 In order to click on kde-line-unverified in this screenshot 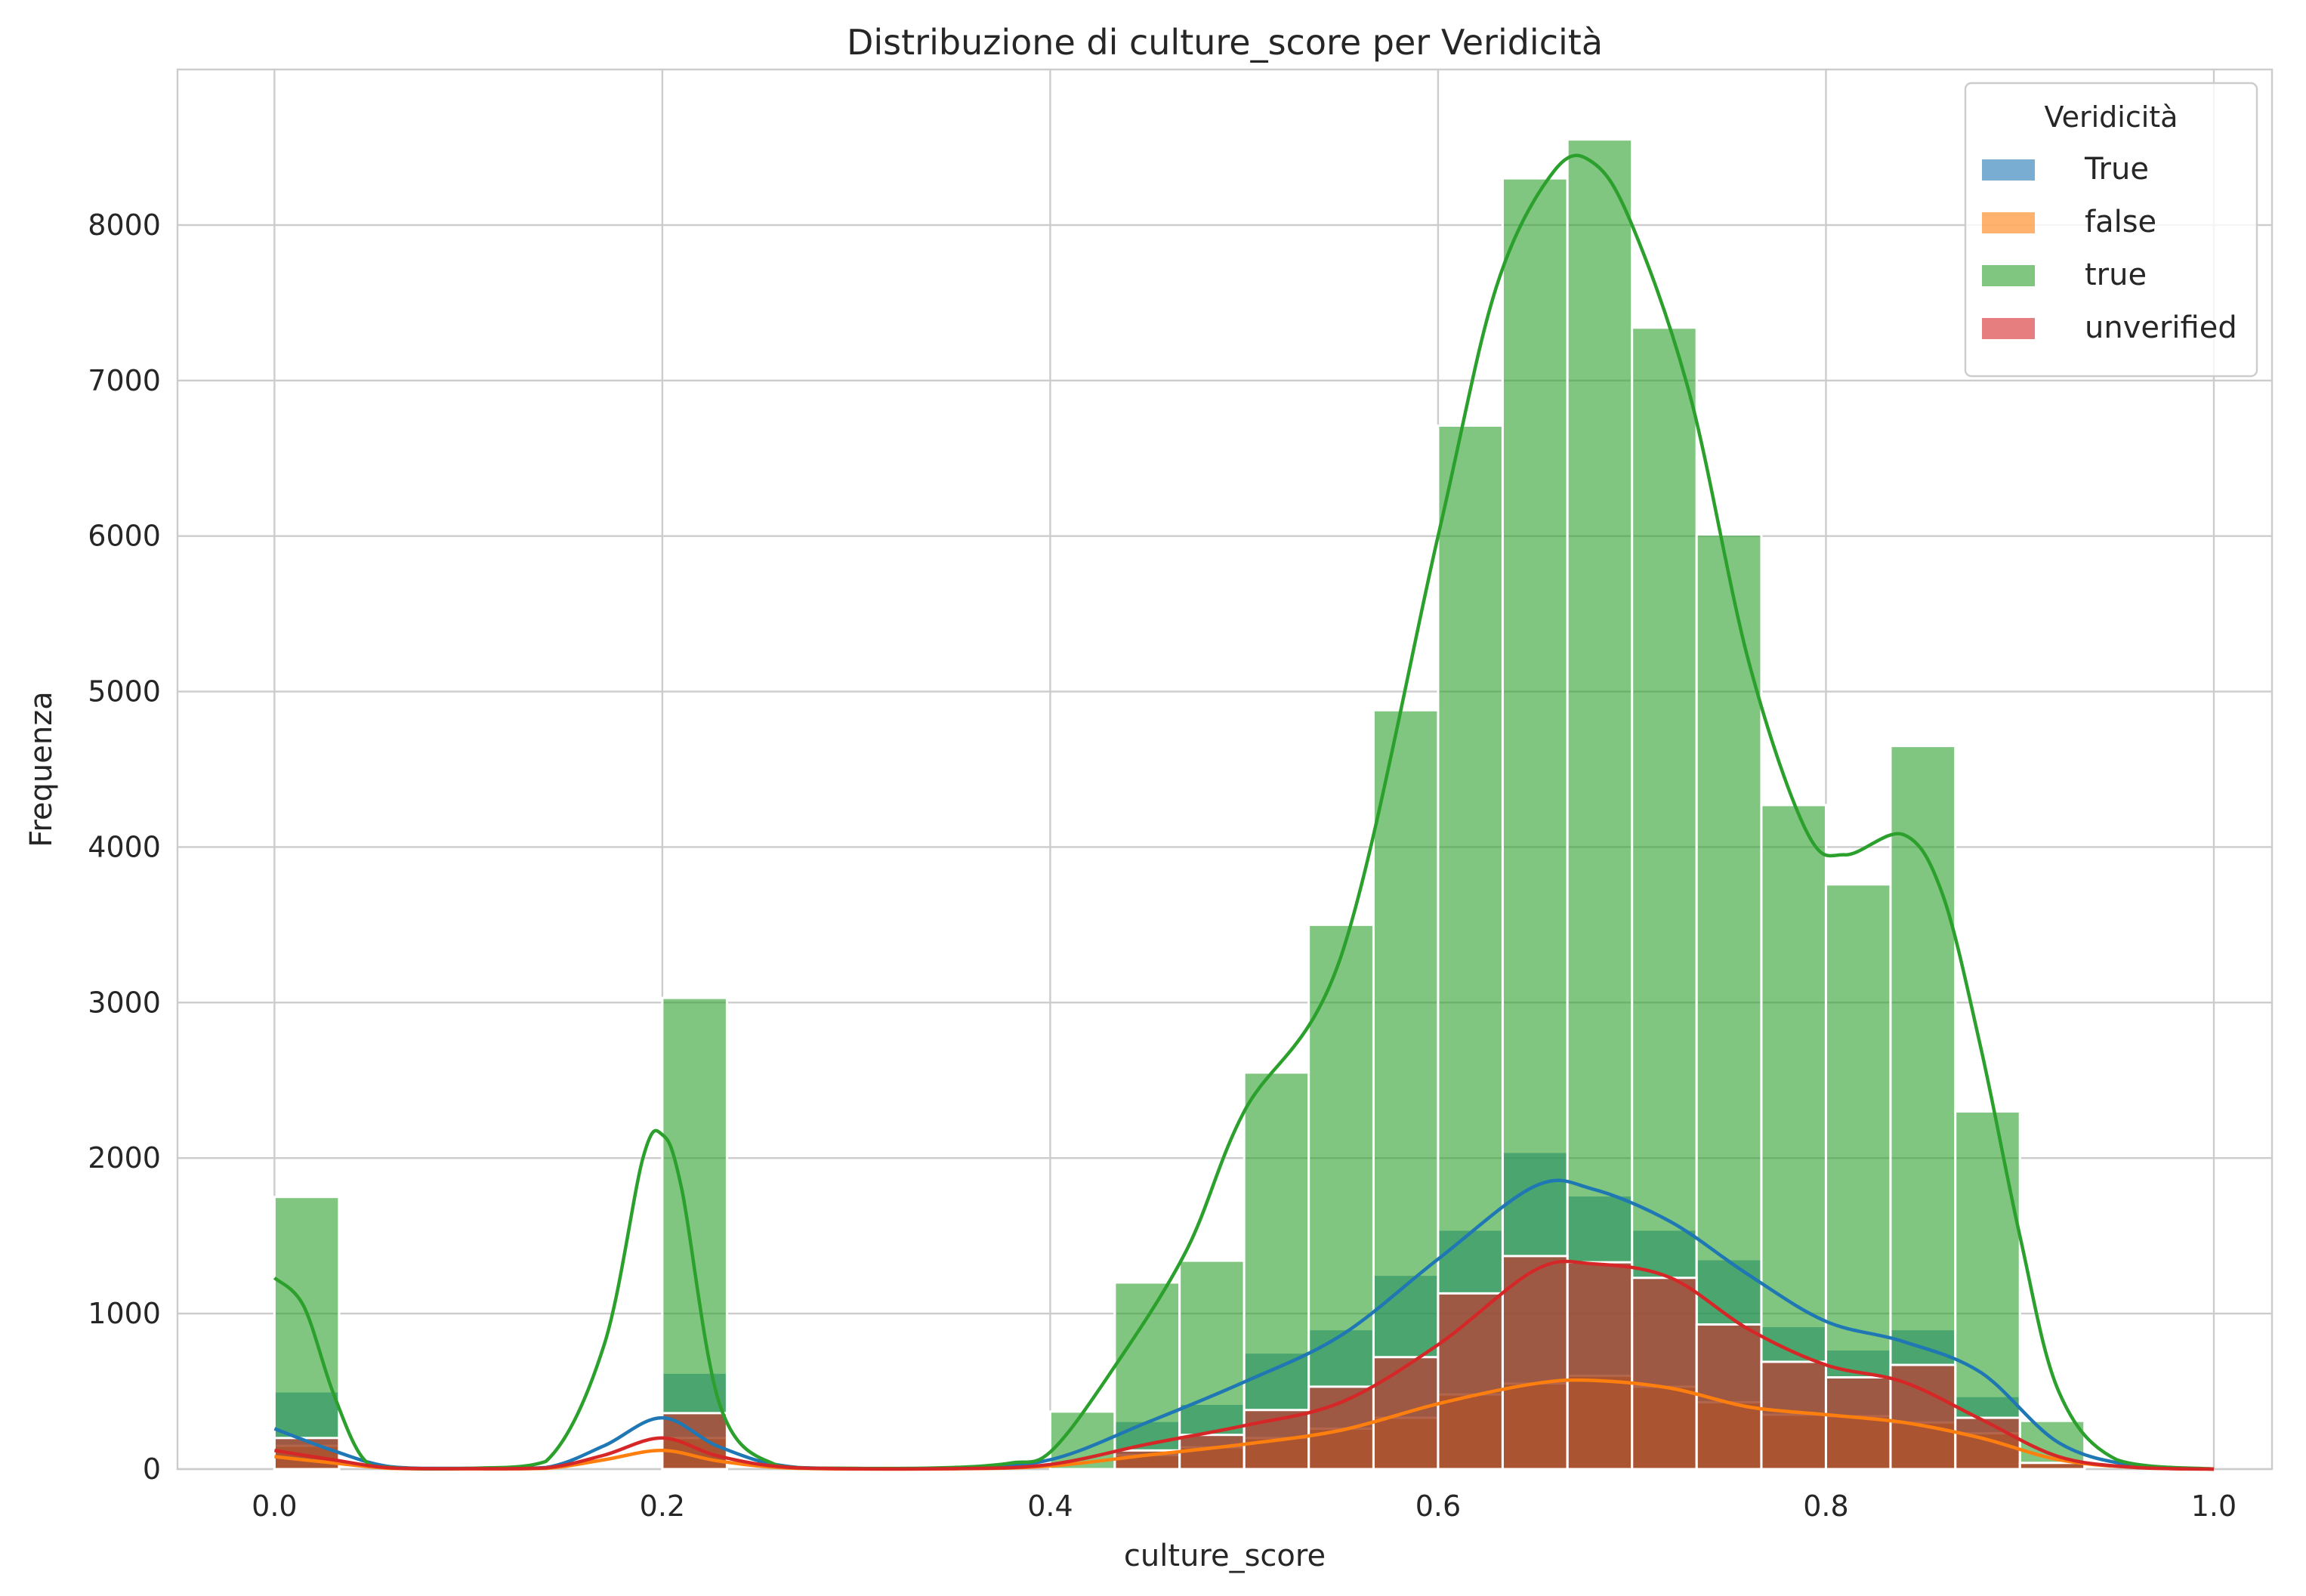, I will do `click(1244, 1365)`.